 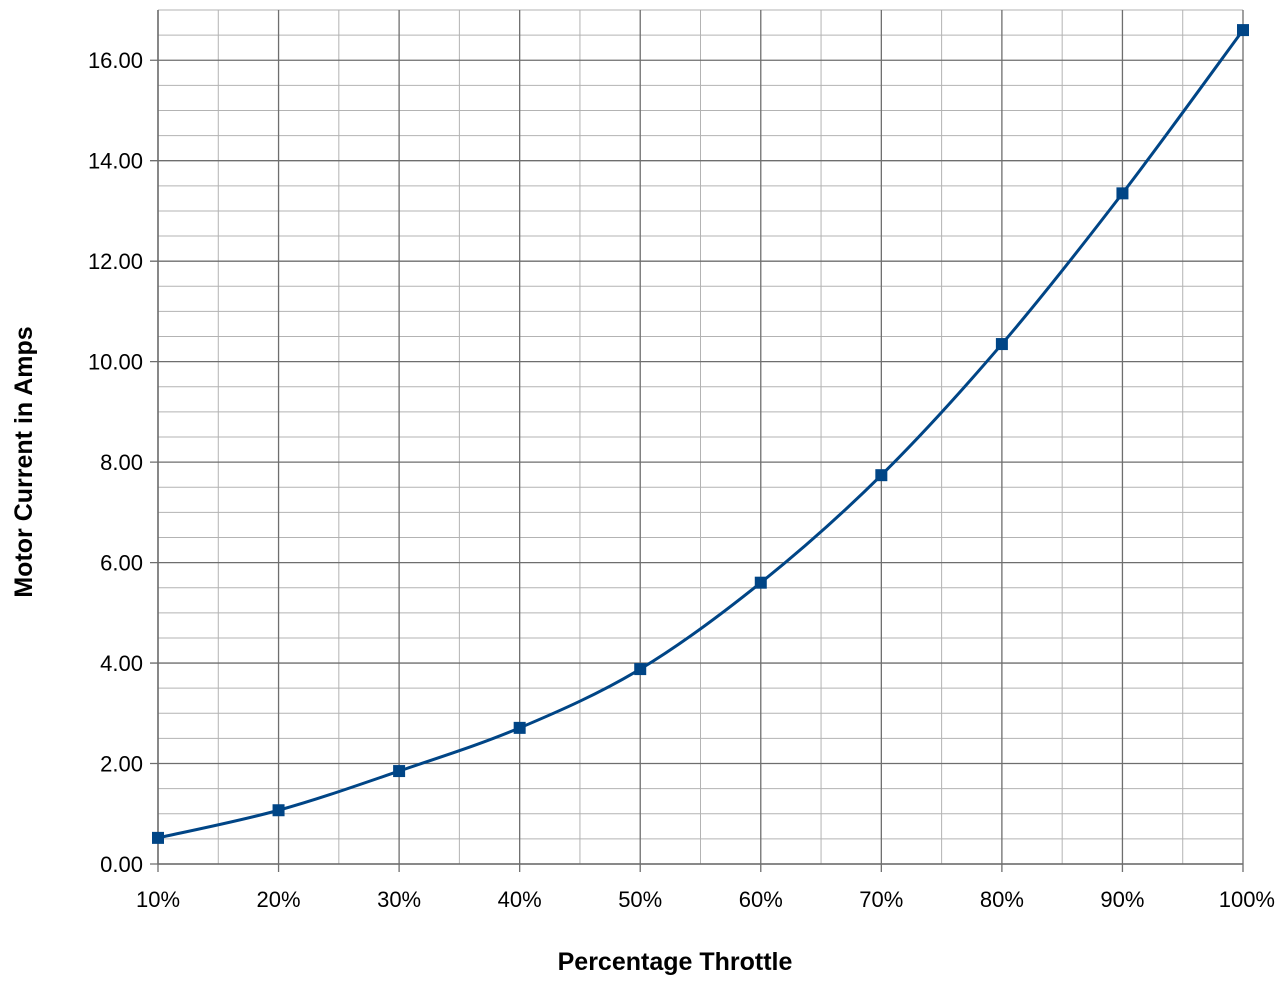 I want to click on x-tick-label: 70%, so click(x=881, y=899).